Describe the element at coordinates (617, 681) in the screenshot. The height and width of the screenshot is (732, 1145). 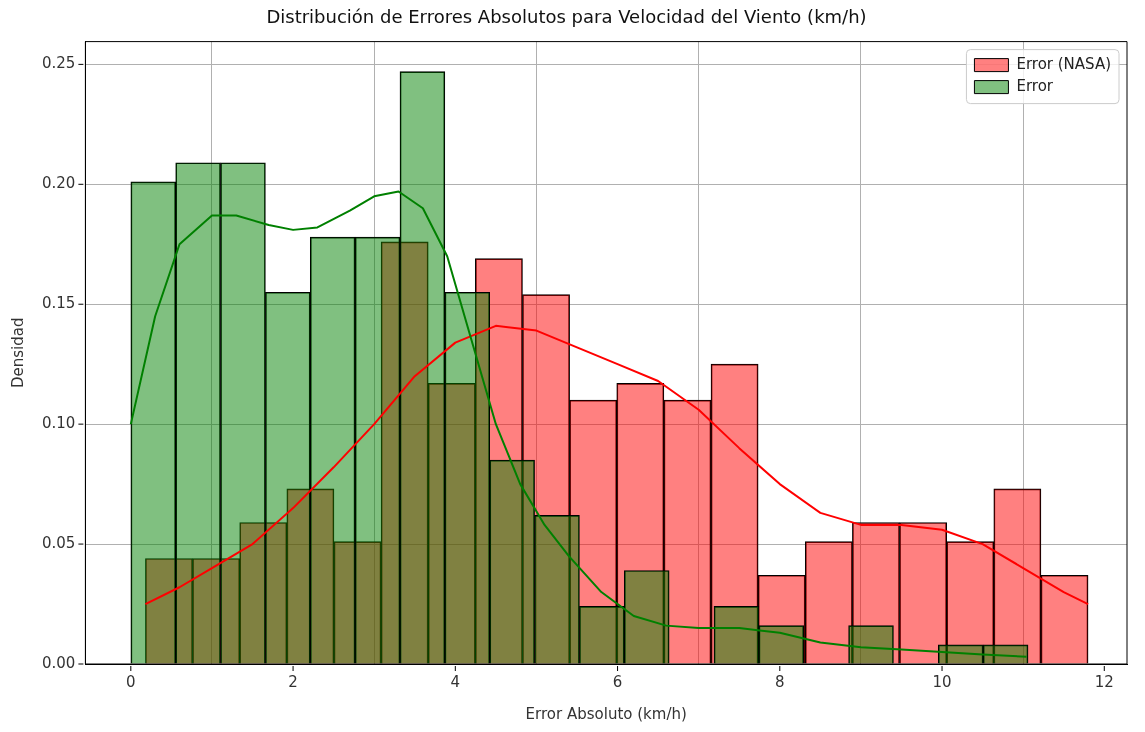
I see `x-tick-label: 6` at that location.